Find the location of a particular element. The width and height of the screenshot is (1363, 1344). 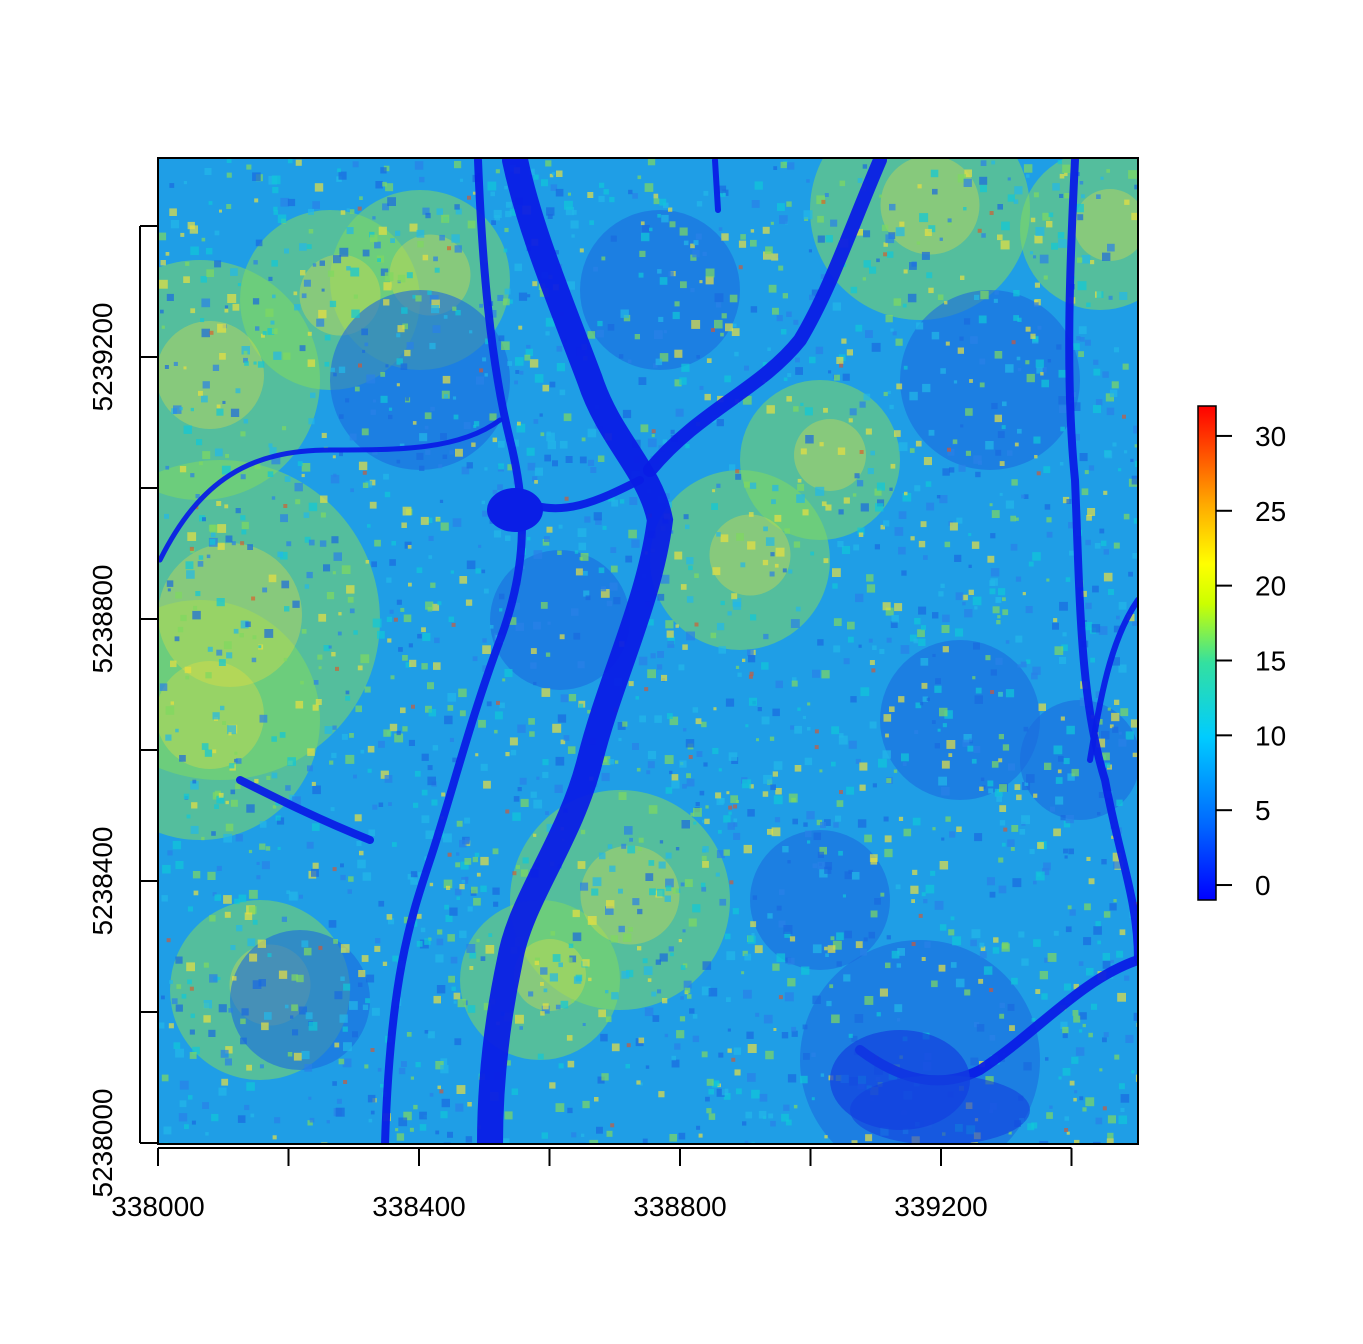

x-tick-label: 339200 is located at coordinates (940, 1206).